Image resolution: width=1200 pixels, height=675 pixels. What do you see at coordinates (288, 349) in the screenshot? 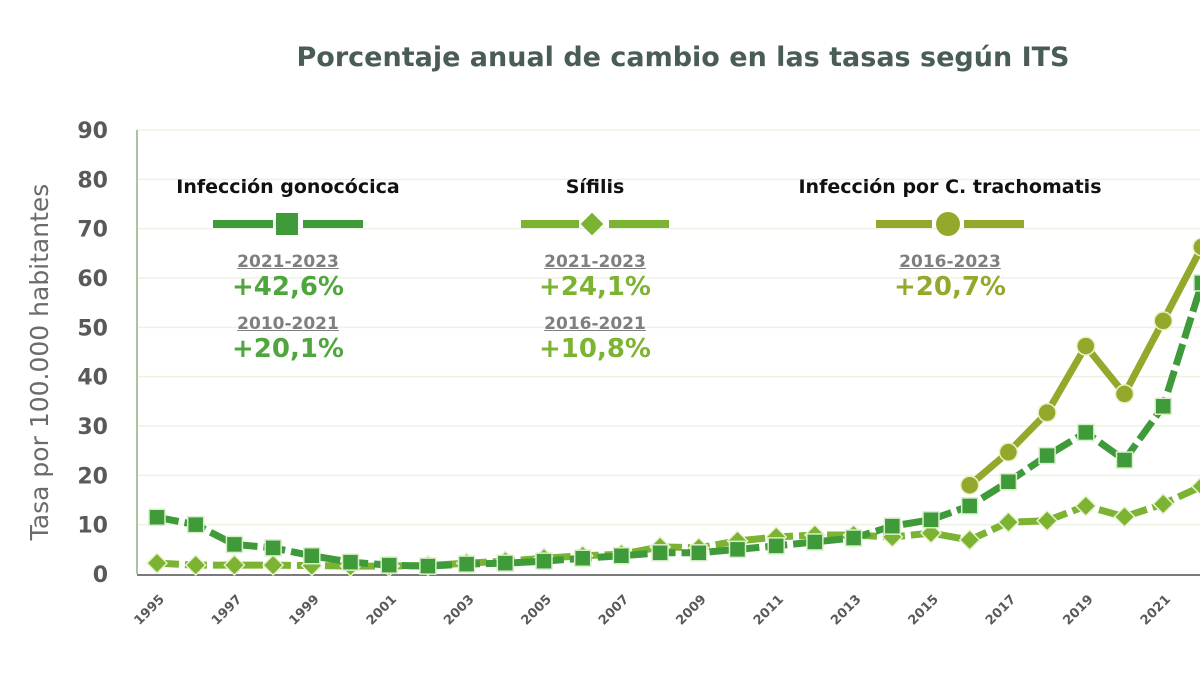
I see `gonorrhea-change-2: +20,1%` at bounding box center [288, 349].